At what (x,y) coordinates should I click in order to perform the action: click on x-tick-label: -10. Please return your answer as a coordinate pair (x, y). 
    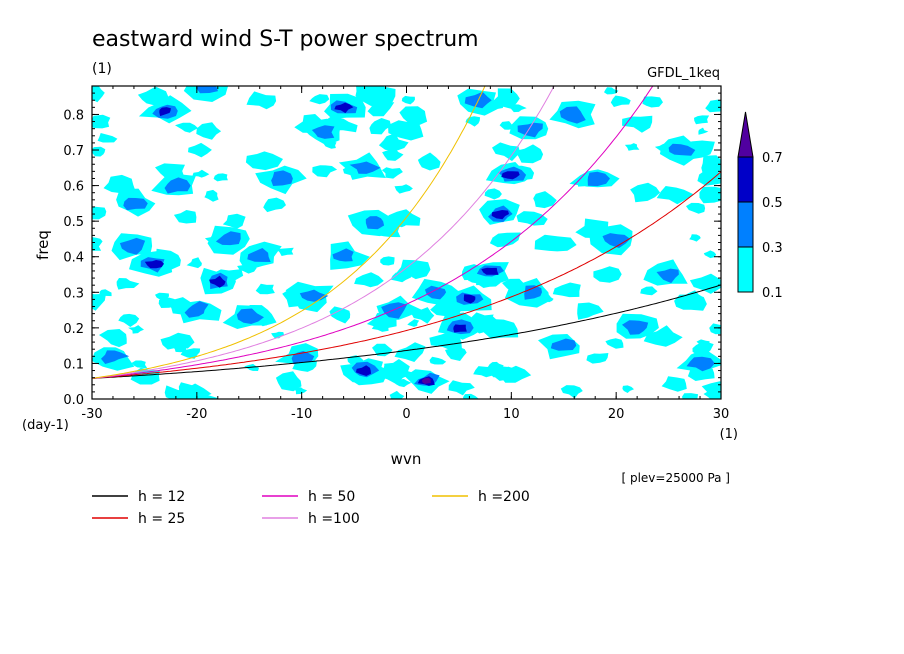
    Looking at the image, I should click on (301, 414).